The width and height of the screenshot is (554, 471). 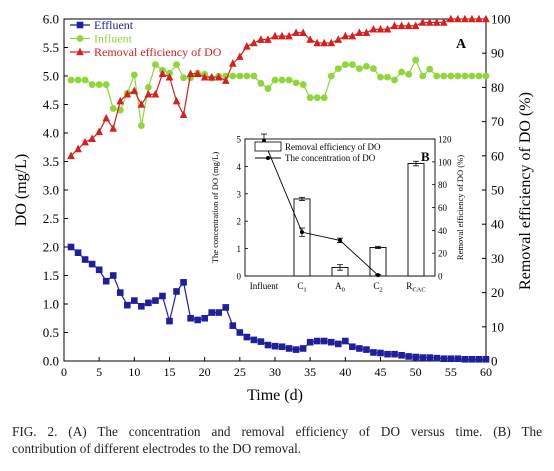 I want to click on inset-y-right-tick-label: 60, so click(x=443, y=208).